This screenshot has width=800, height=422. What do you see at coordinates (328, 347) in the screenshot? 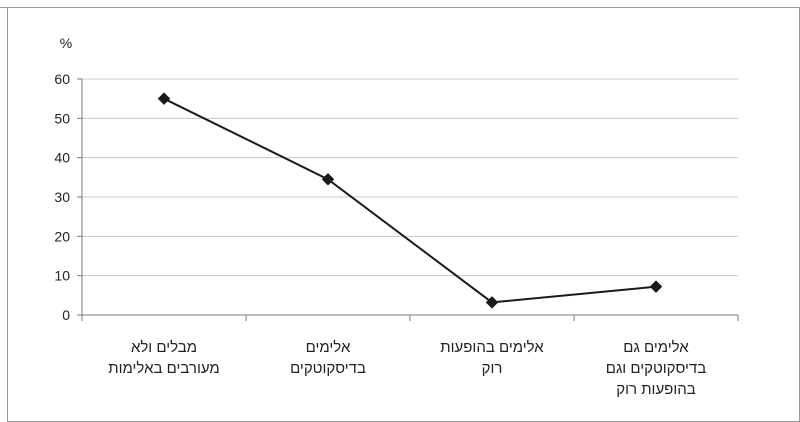
I see `category-label-line: אלימים` at bounding box center [328, 347].